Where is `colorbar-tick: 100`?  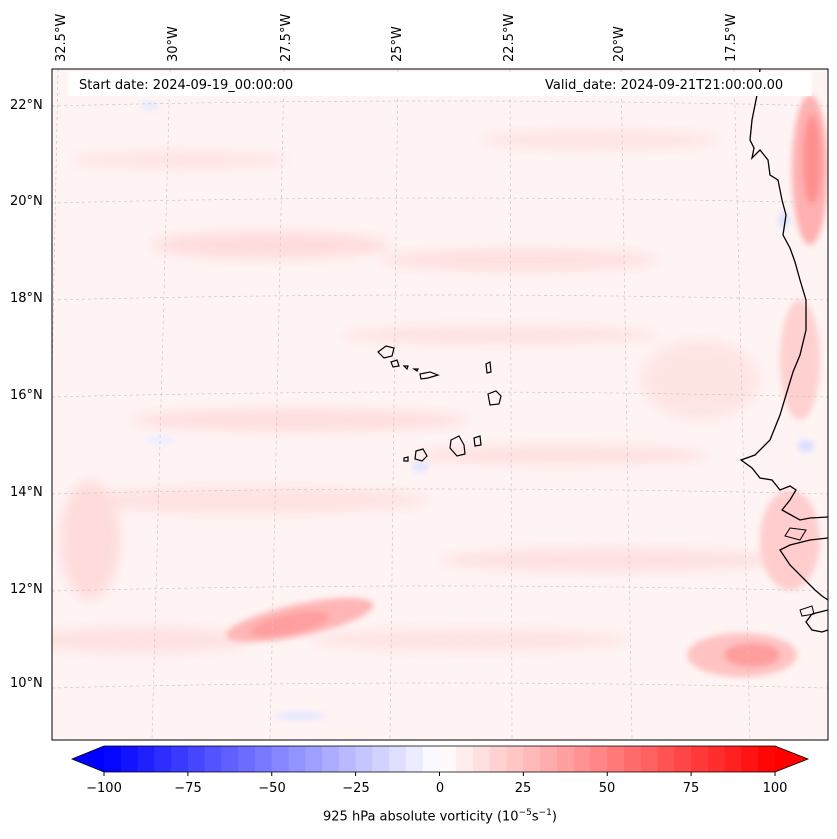 colorbar-tick: 100 is located at coordinates (775, 788).